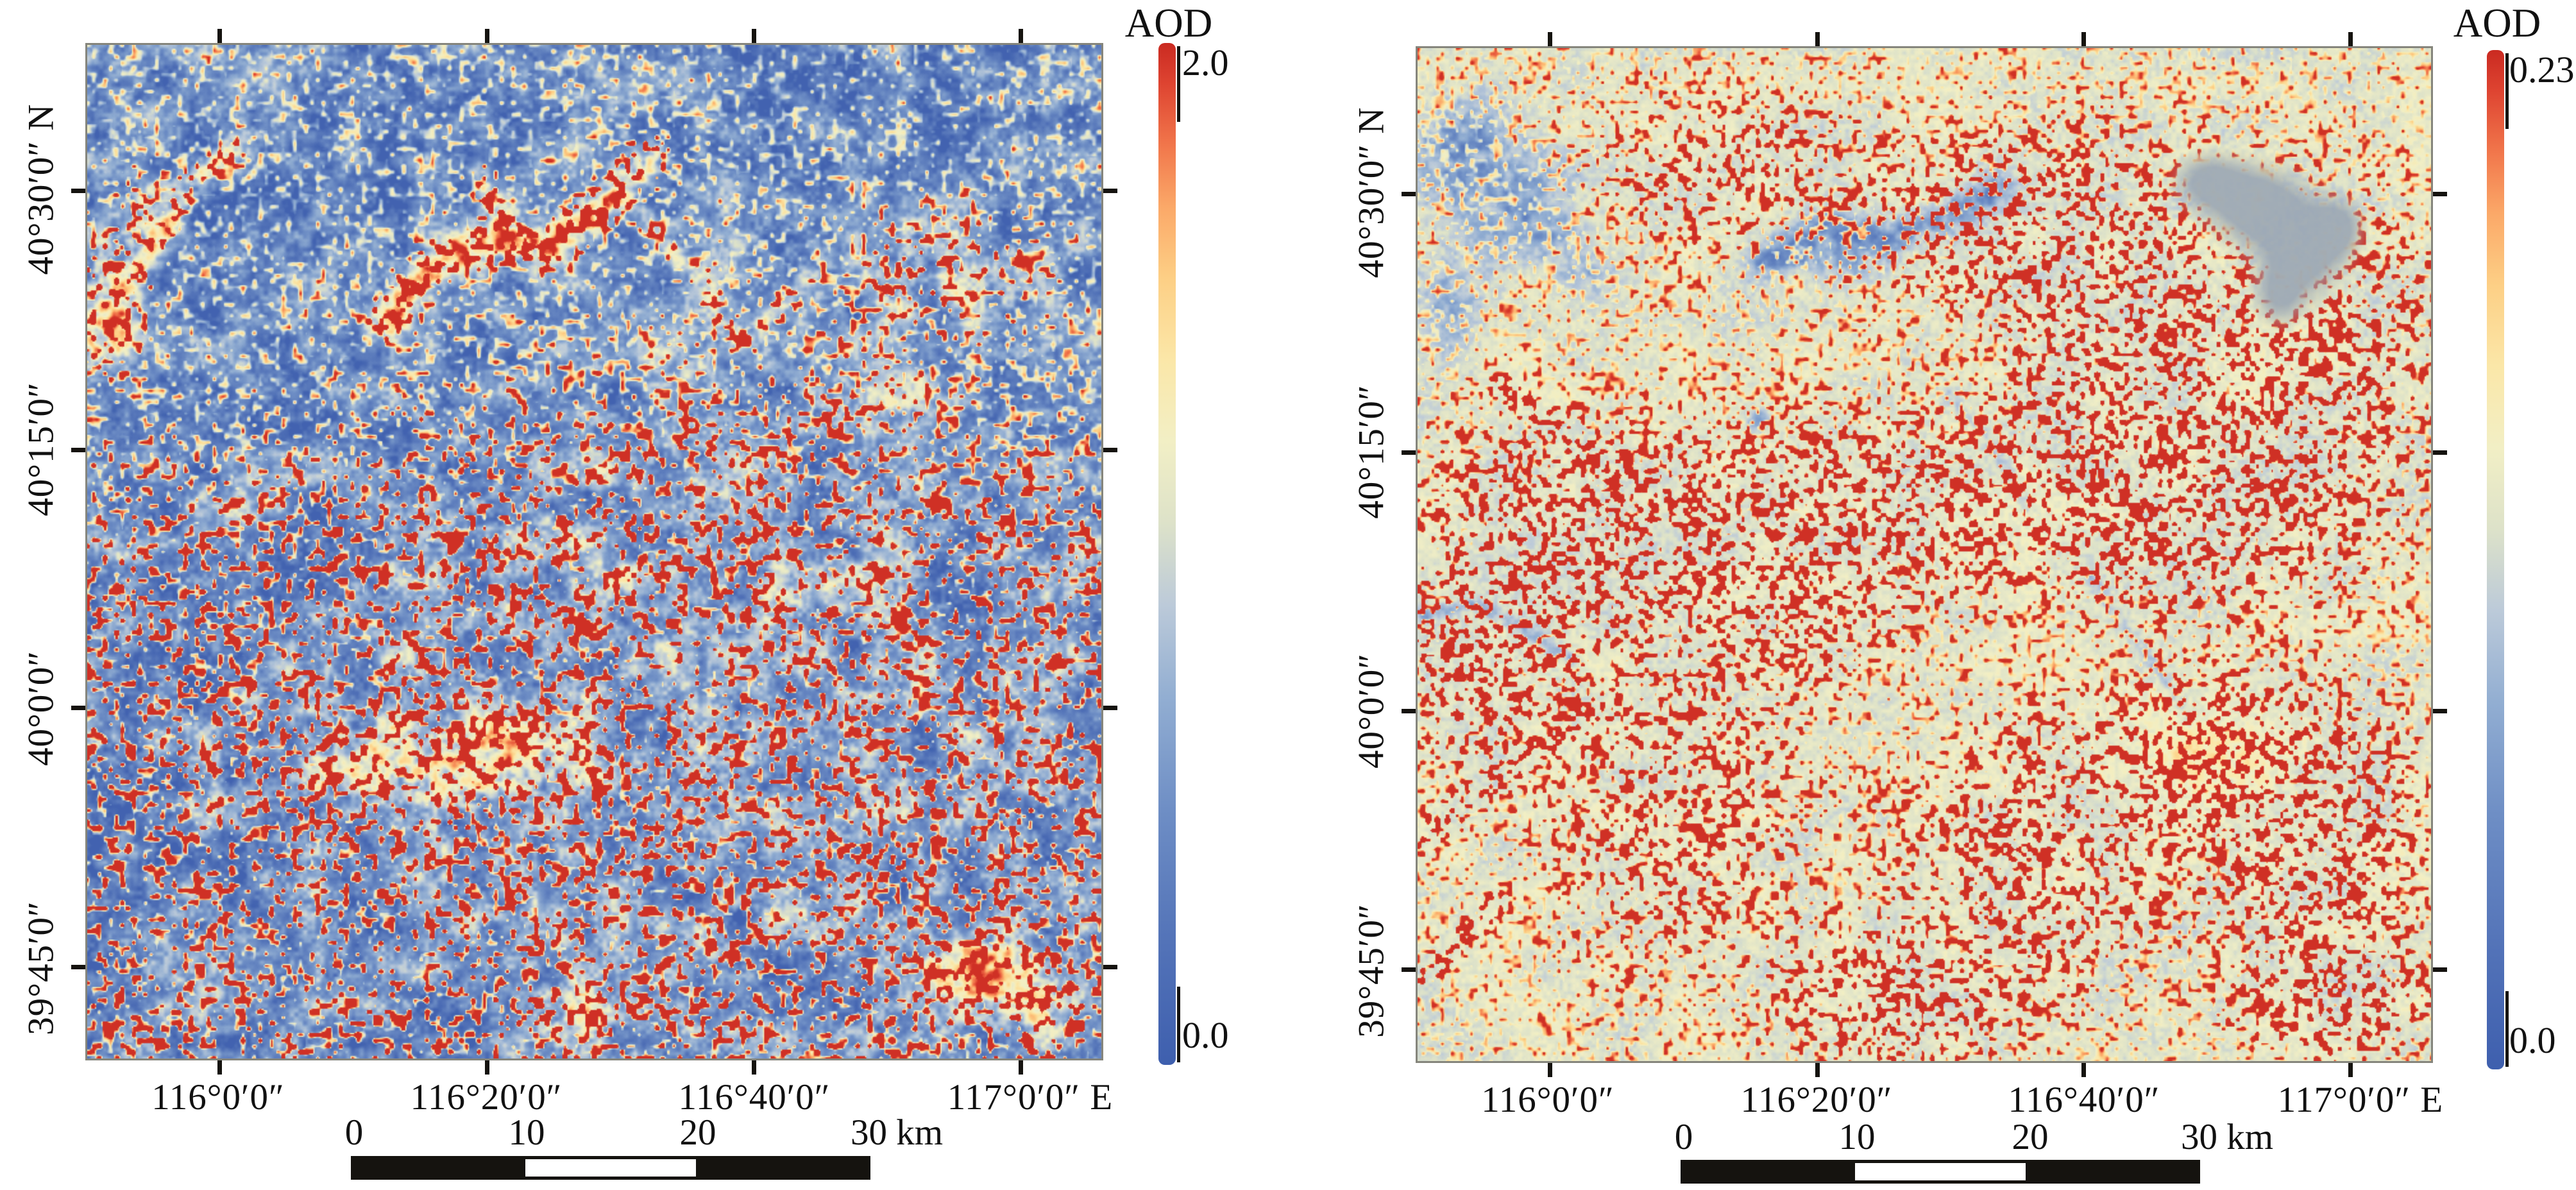  What do you see at coordinates (2542, 69) in the screenshot?
I see `colorbar-max-label: 0.23` at bounding box center [2542, 69].